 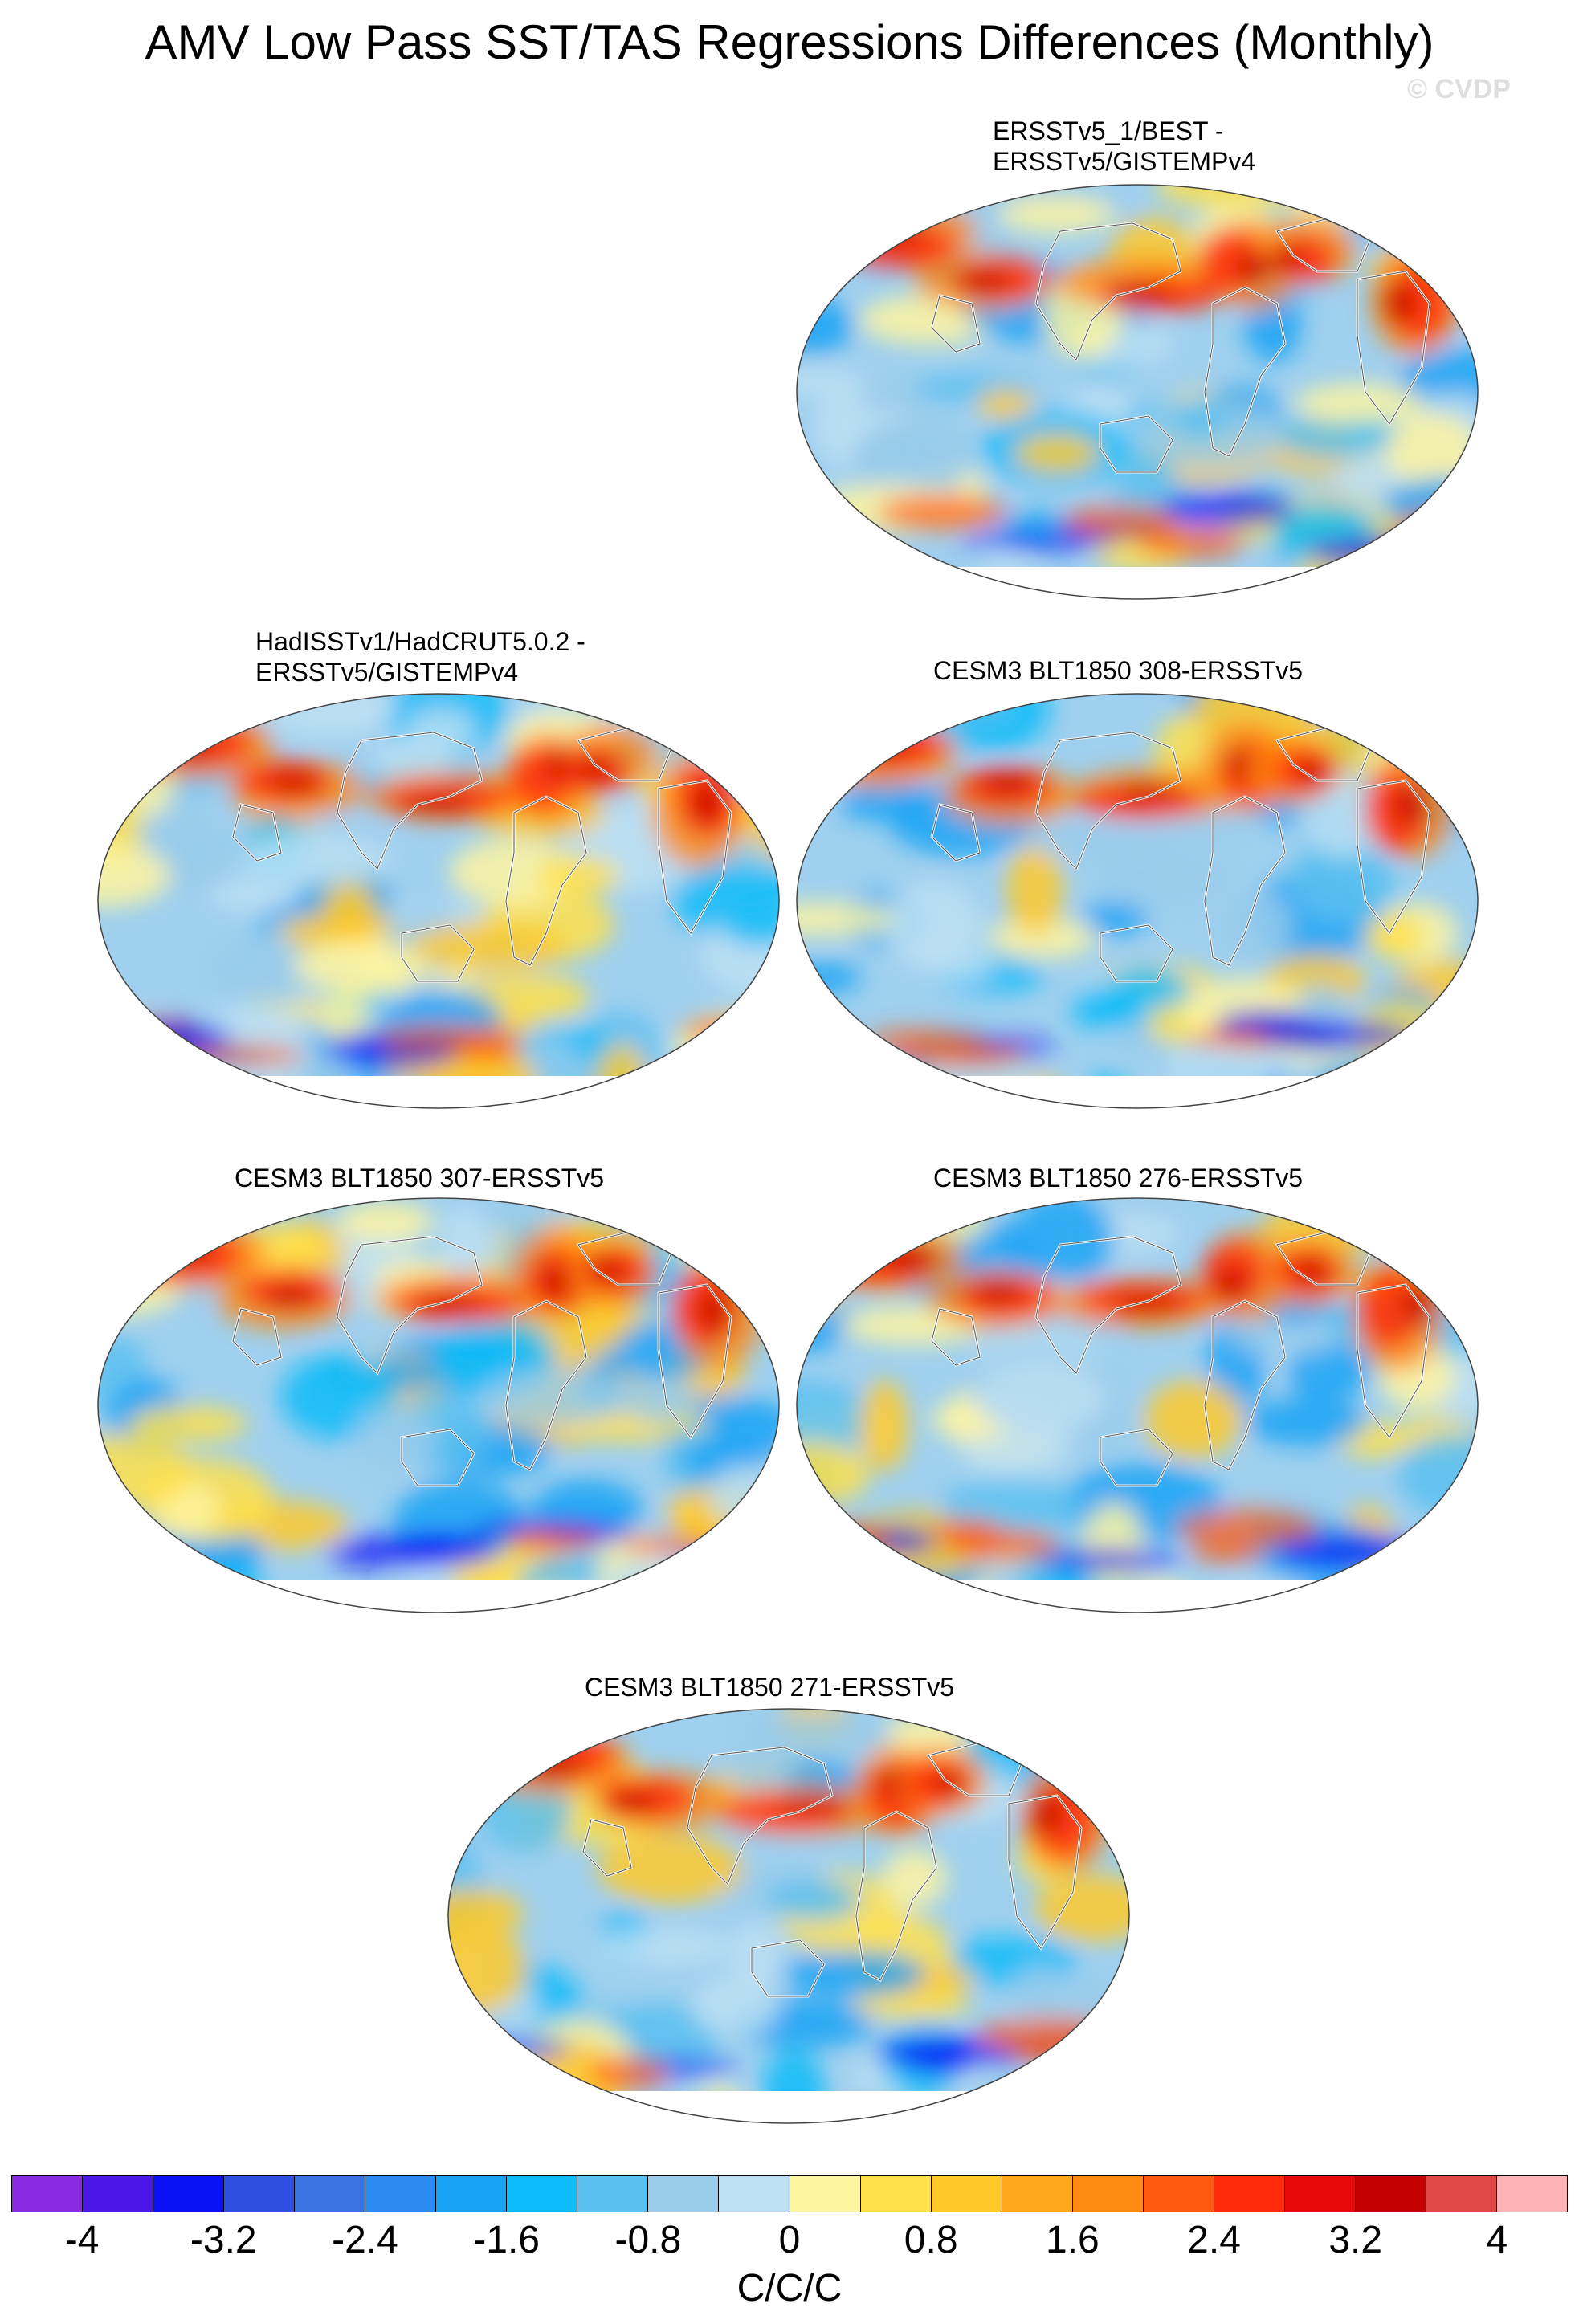 What do you see at coordinates (1459, 89) in the screenshot?
I see `cvdp-watermark: © CVDP` at bounding box center [1459, 89].